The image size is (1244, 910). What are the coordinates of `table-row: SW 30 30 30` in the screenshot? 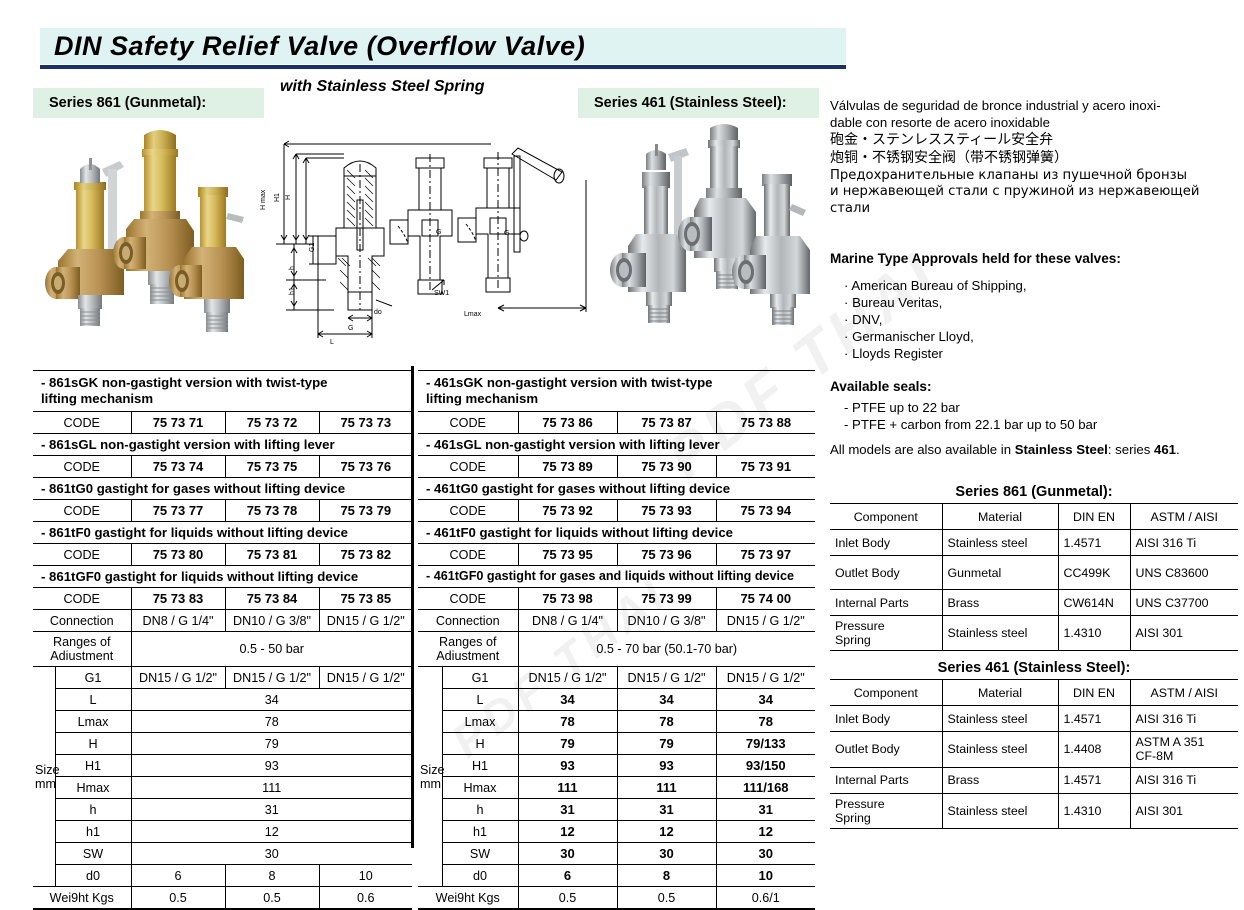 It's located at (617, 853).